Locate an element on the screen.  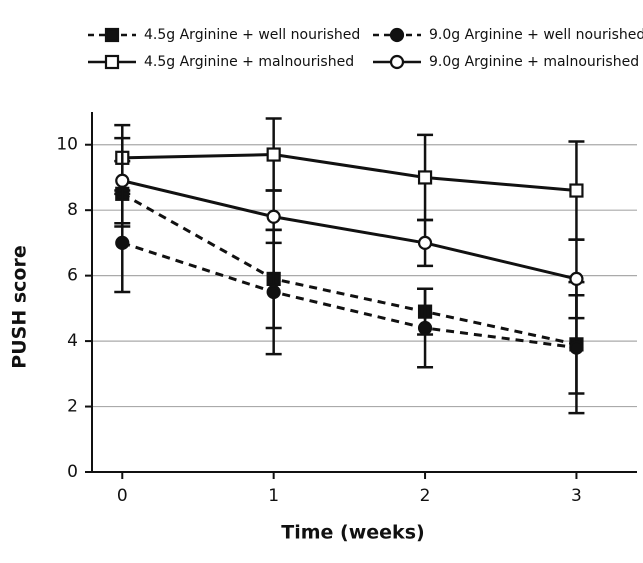
x-tick-label: 2 is located at coordinates (425, 496).